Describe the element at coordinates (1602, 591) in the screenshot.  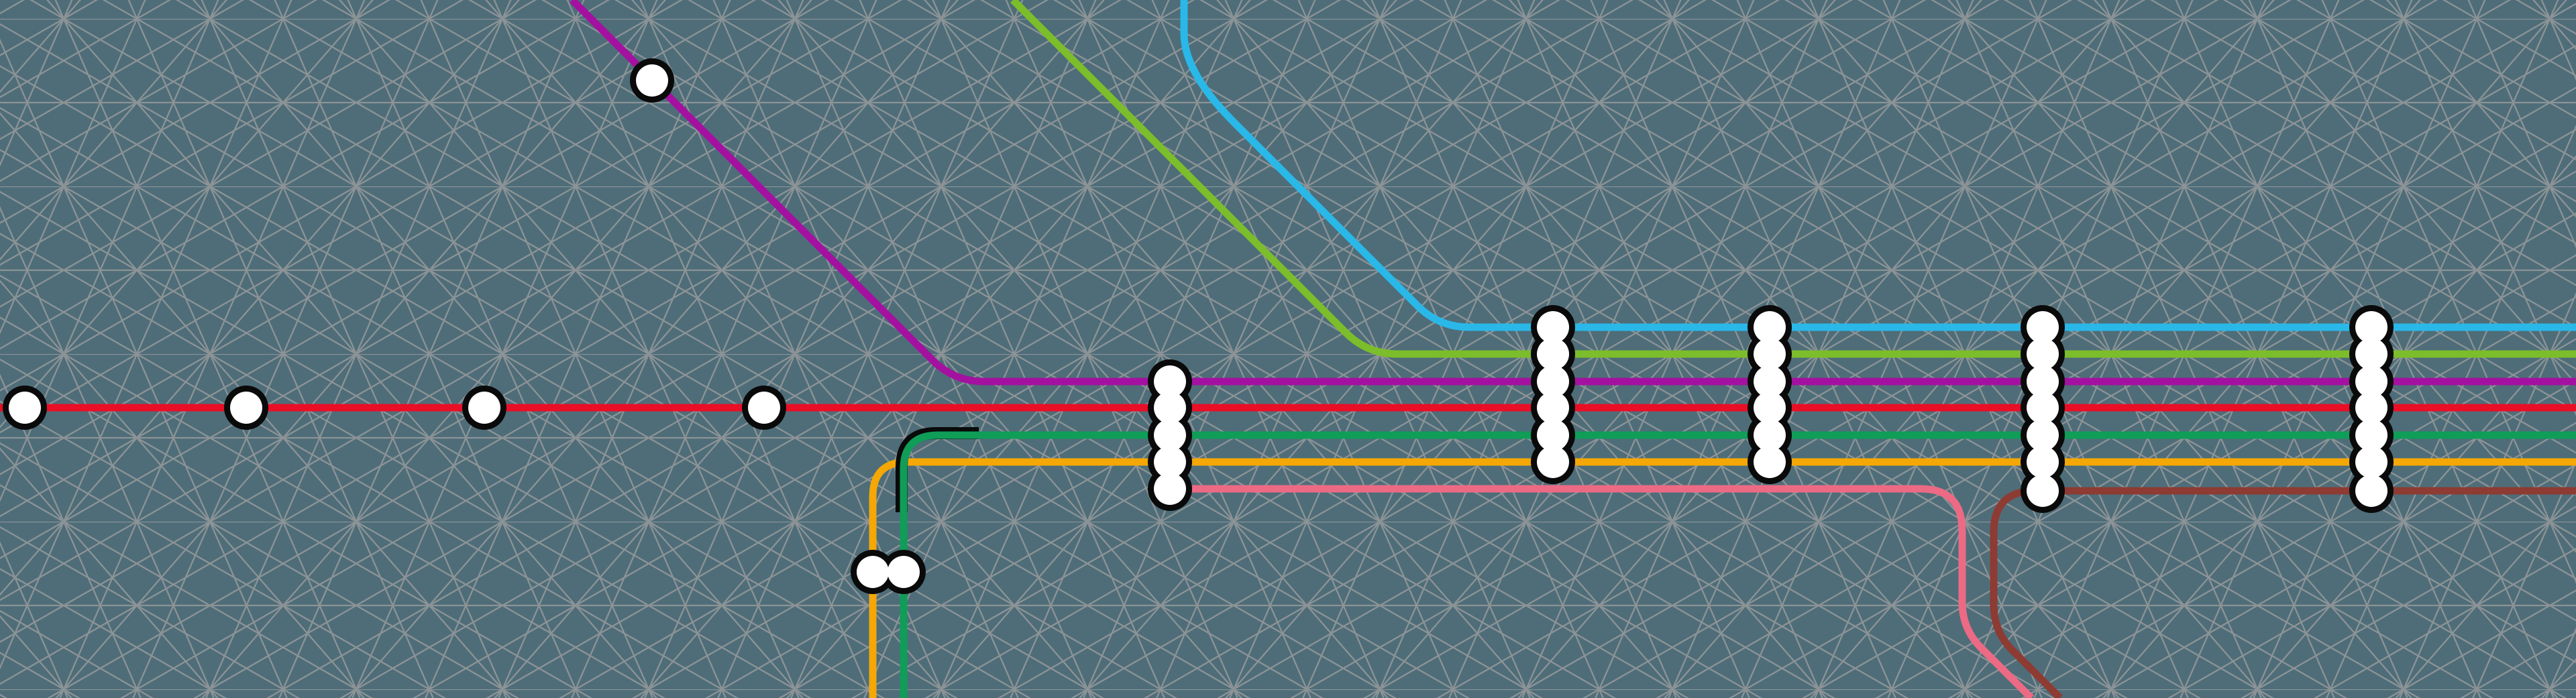
I see `line-pink` at that location.